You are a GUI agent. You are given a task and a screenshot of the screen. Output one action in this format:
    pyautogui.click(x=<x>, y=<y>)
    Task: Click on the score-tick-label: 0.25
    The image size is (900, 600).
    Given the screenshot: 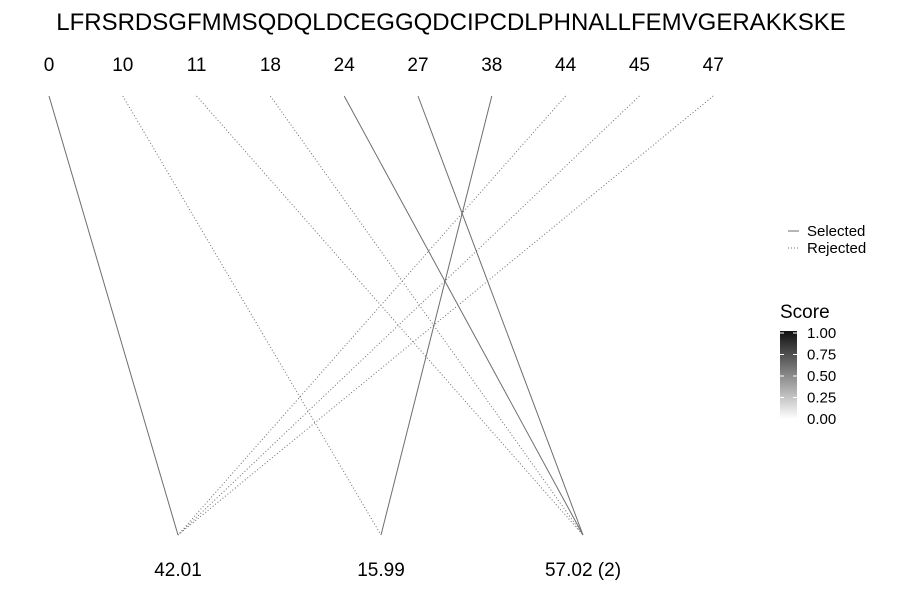 What is the action you would take?
    pyautogui.click(x=821, y=398)
    